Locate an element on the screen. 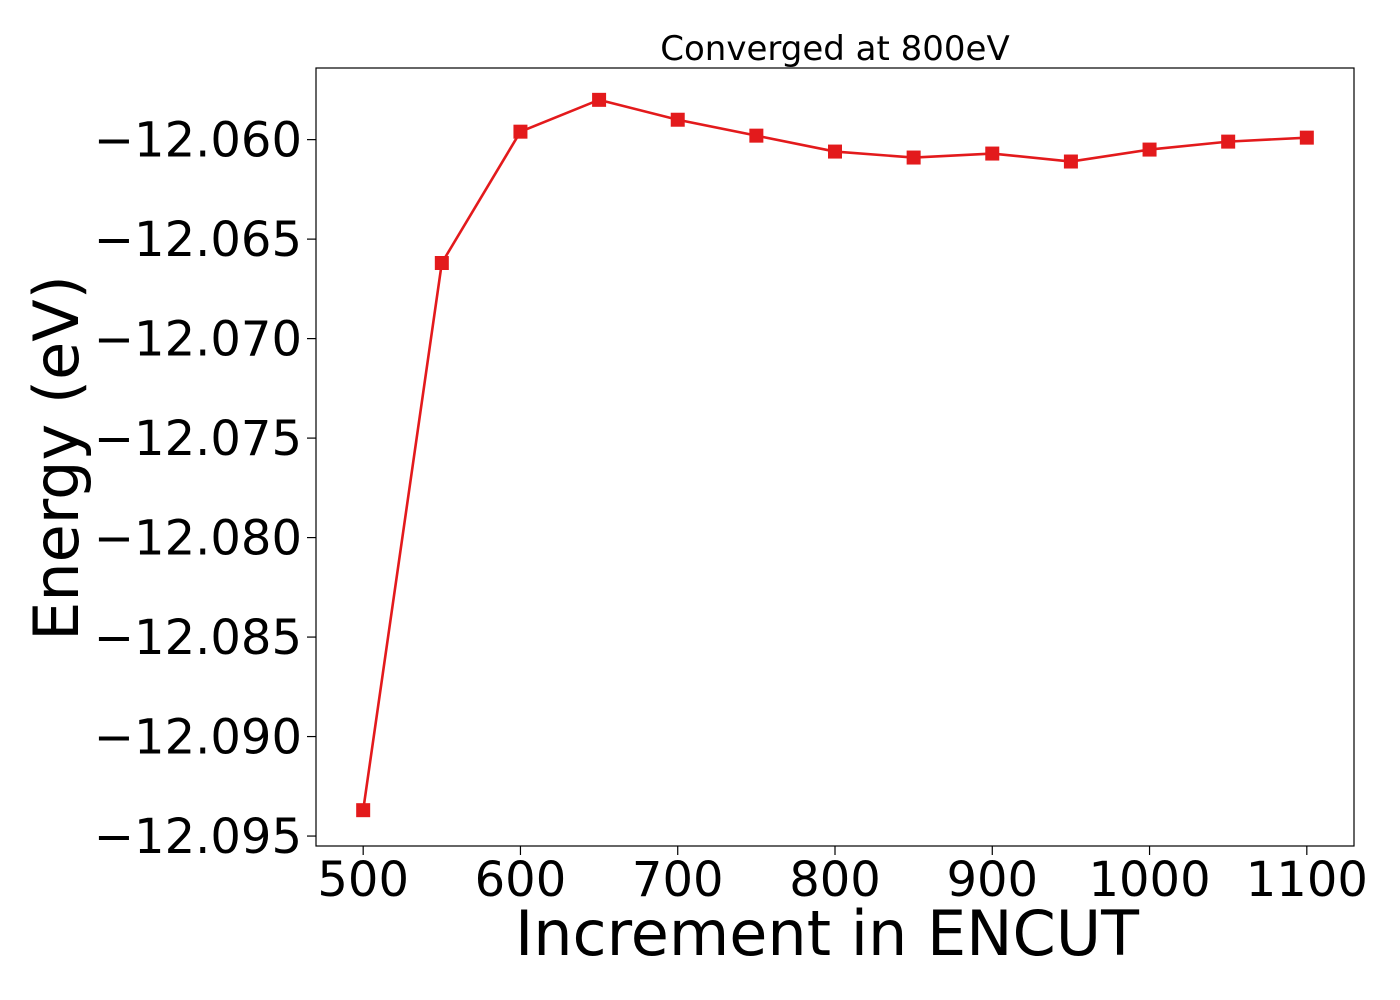  x-tick-label: 1000 is located at coordinates (1149, 880).